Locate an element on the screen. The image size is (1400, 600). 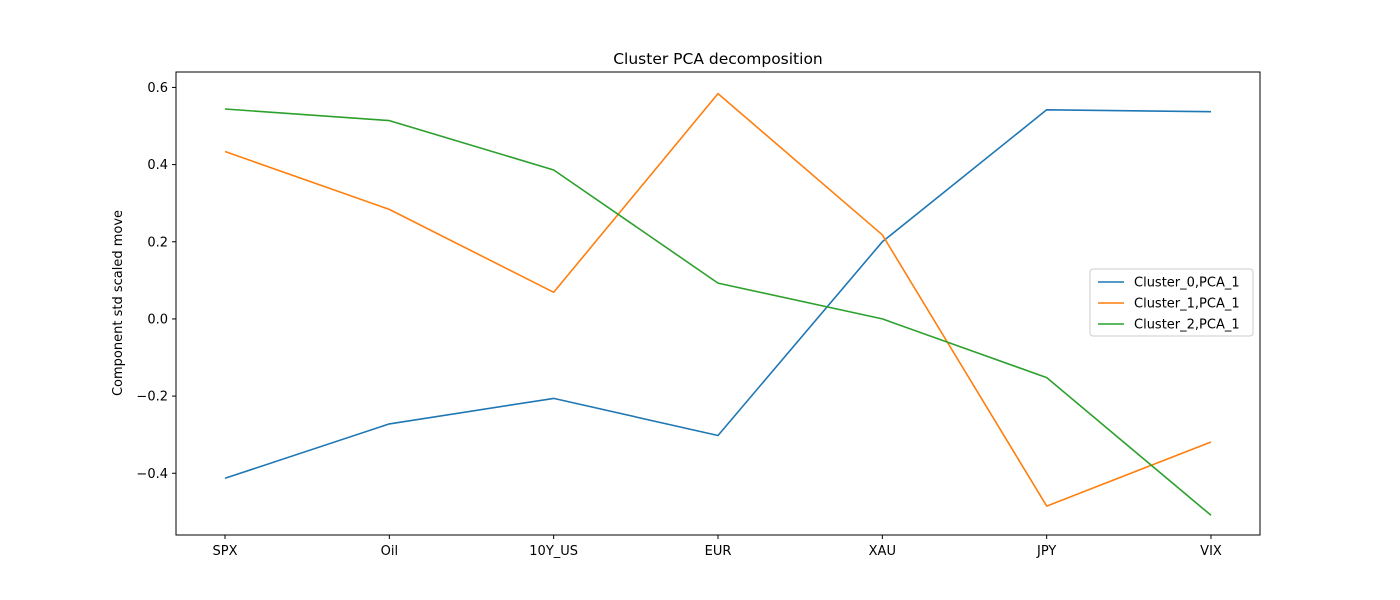
y-tick-label: −0.2 is located at coordinates (152, 397).